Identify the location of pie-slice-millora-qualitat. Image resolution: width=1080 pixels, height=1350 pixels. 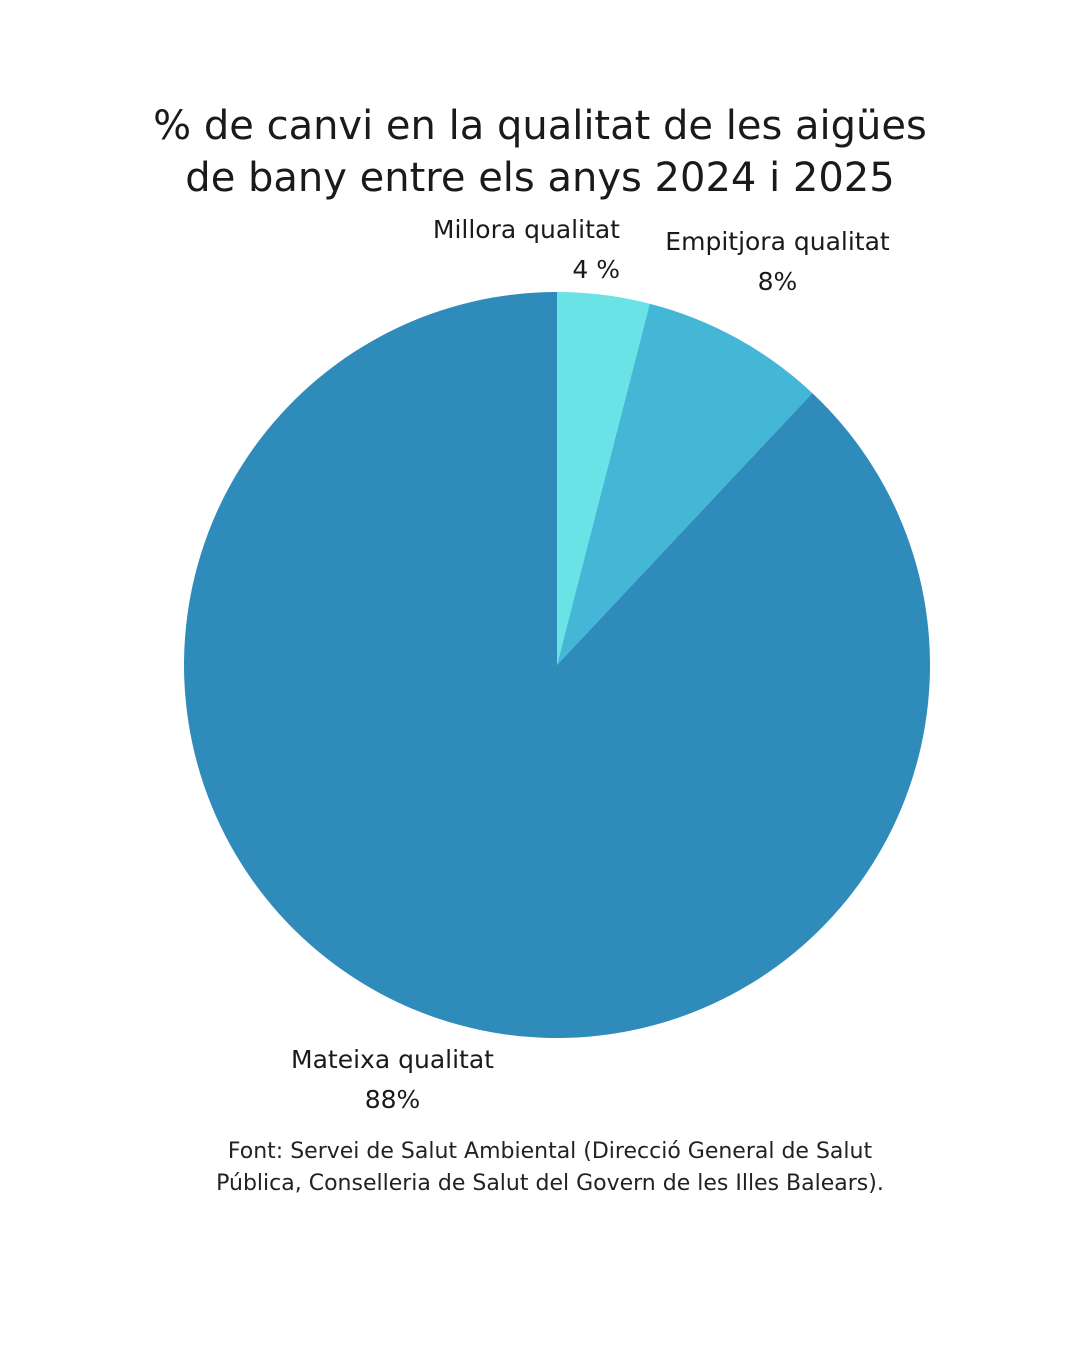
(603, 478).